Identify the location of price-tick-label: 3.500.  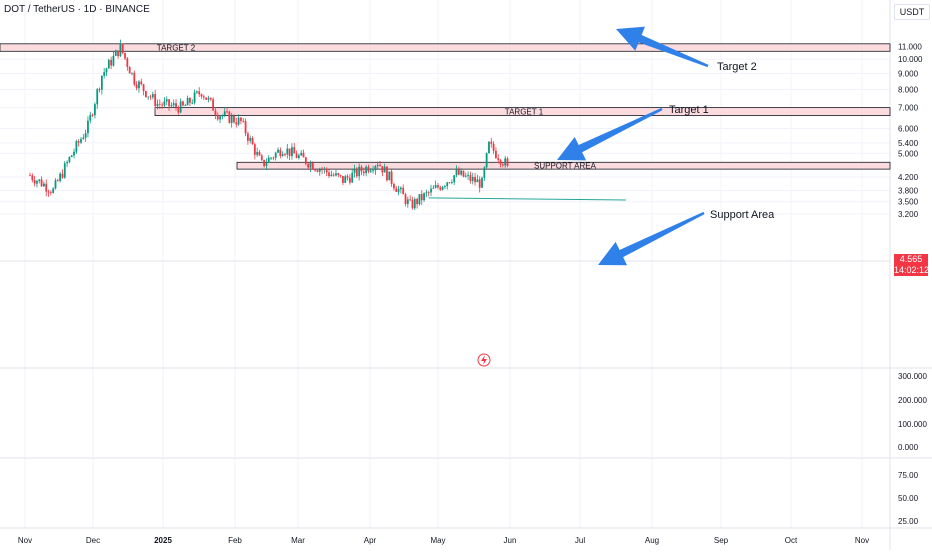
(908, 202).